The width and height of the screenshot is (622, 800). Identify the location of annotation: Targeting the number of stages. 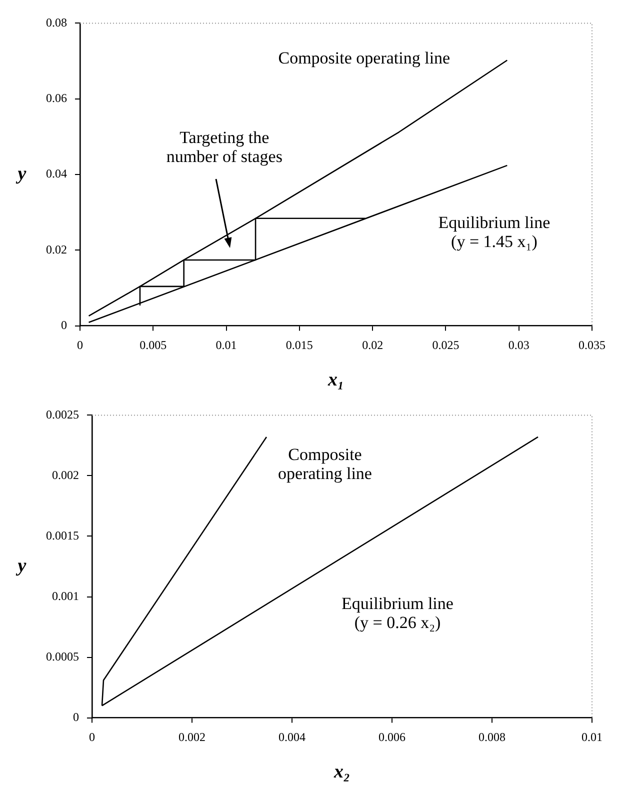
(224, 147).